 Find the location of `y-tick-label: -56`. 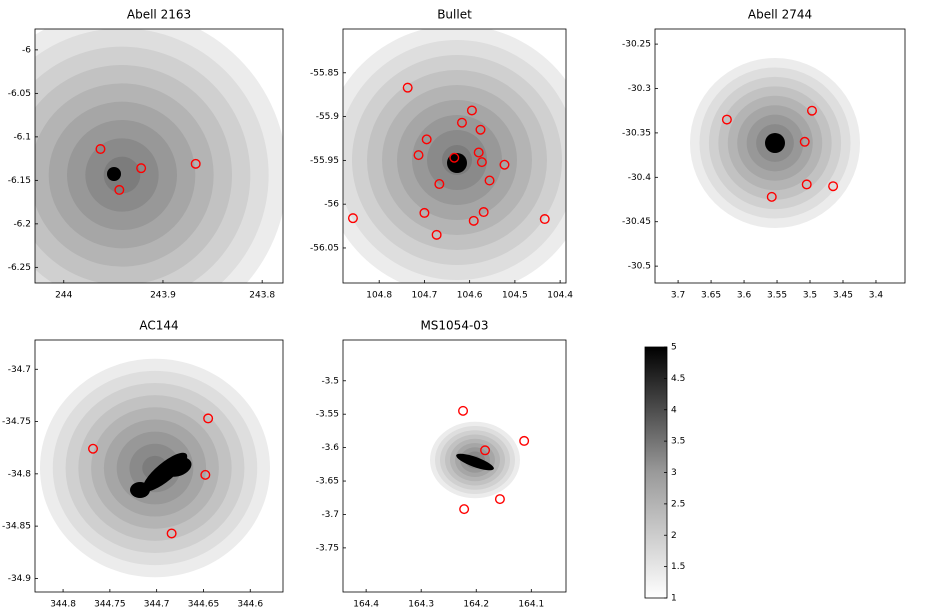

y-tick-label: -56 is located at coordinates (331, 205).